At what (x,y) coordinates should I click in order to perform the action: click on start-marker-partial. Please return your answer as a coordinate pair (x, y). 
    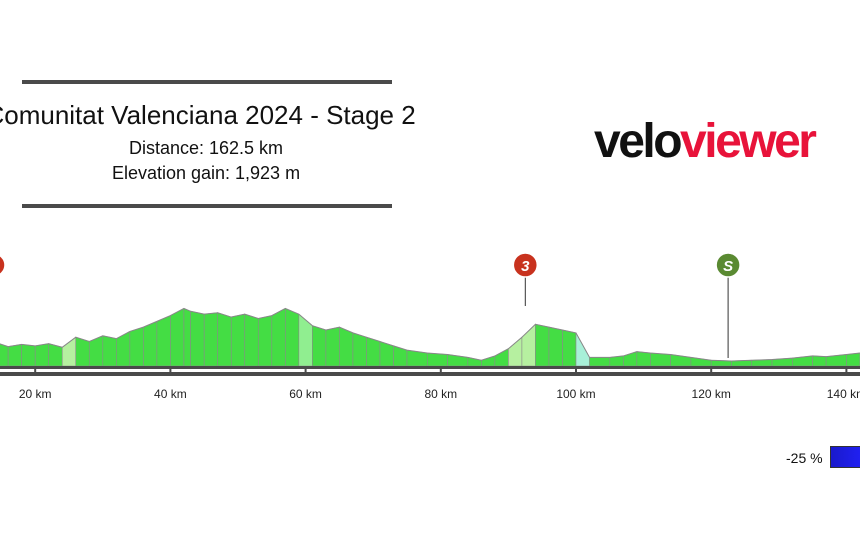
    Looking at the image, I should click on (3, 265).